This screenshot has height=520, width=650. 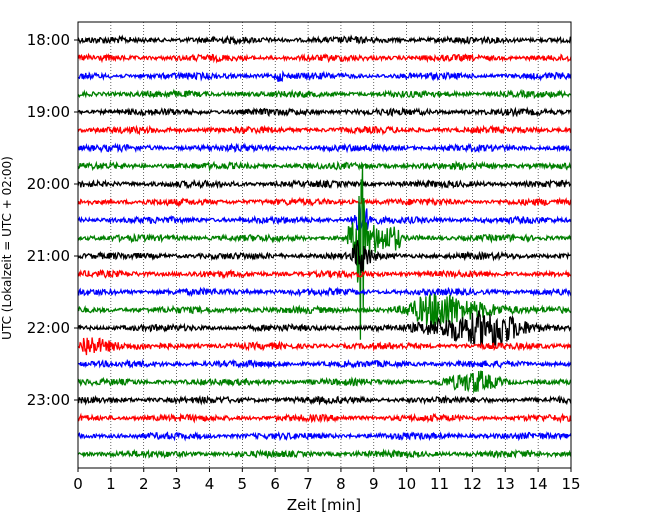 What do you see at coordinates (7, 248) in the screenshot?
I see `y-axis-label: UTC (Lokalzeit = UTC + 02:00)` at bounding box center [7, 248].